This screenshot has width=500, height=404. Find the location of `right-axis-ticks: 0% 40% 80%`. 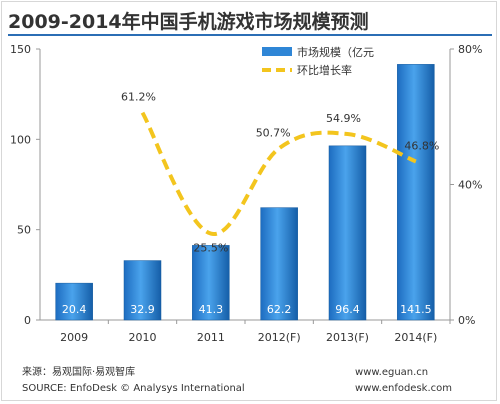

right-axis-ticks: 0% 40% 80% is located at coordinates (466, 185).